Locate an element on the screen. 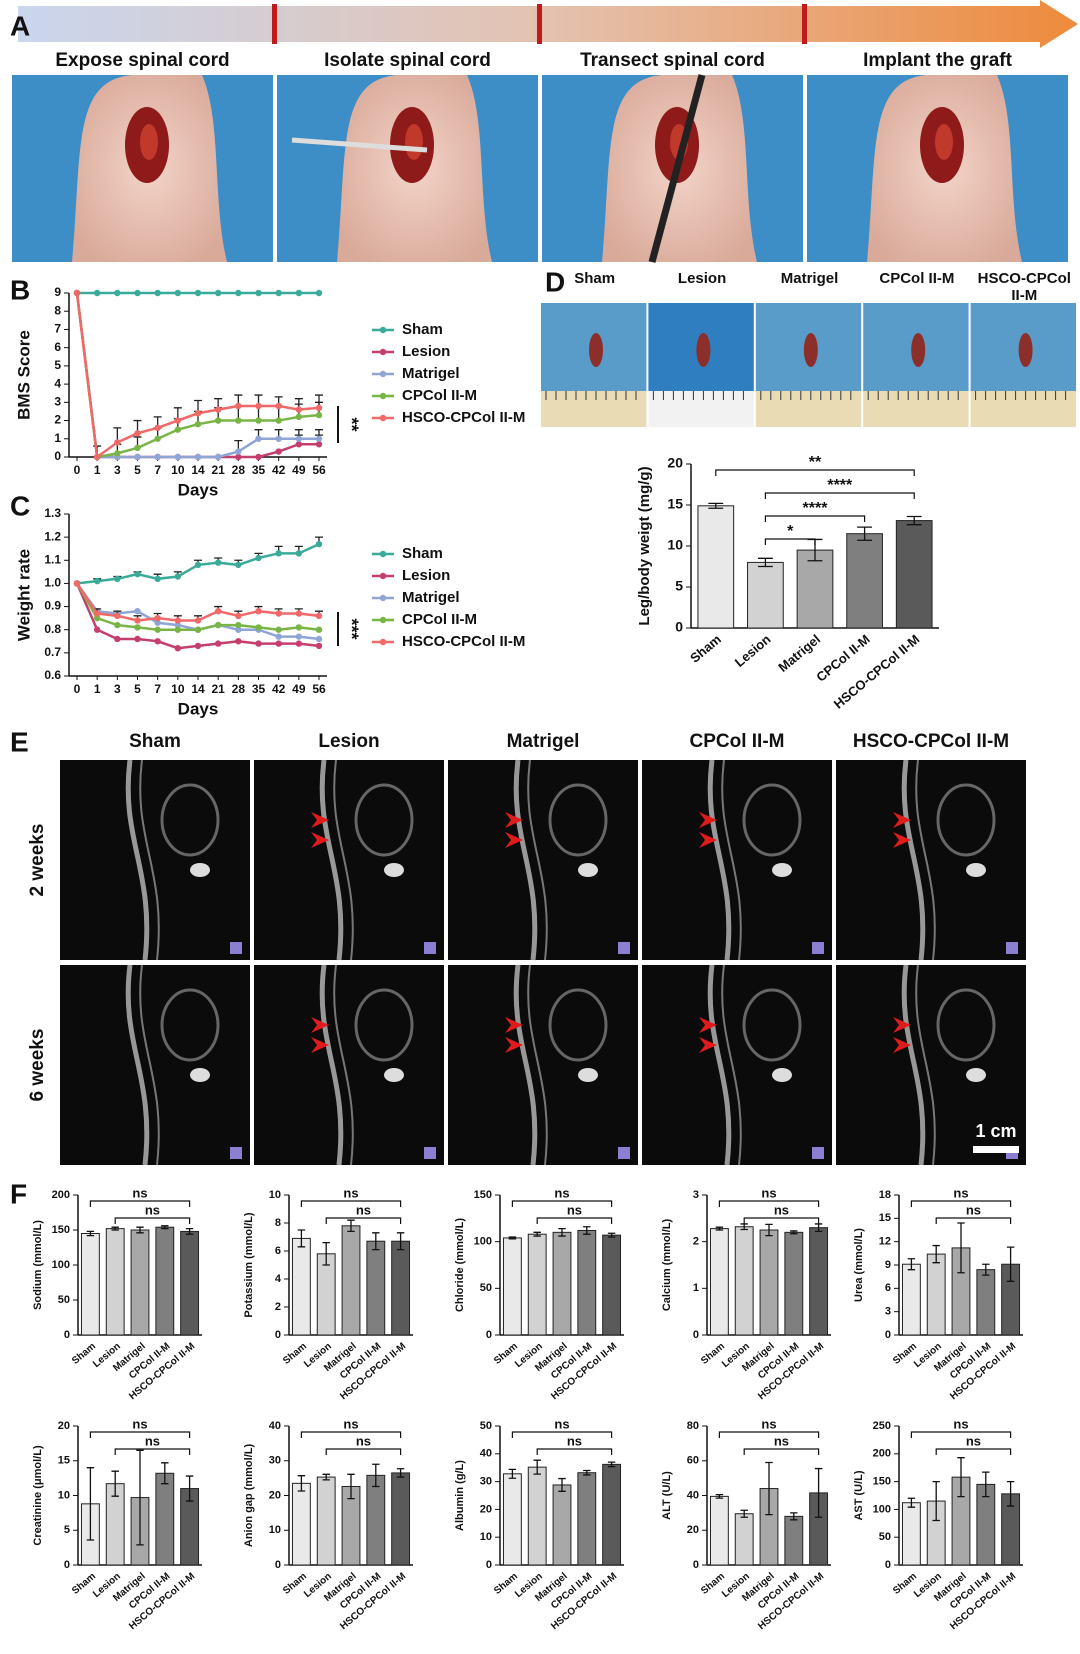 This screenshot has width=1080, height=1654. panel-label: B is located at coordinates (20, 289).